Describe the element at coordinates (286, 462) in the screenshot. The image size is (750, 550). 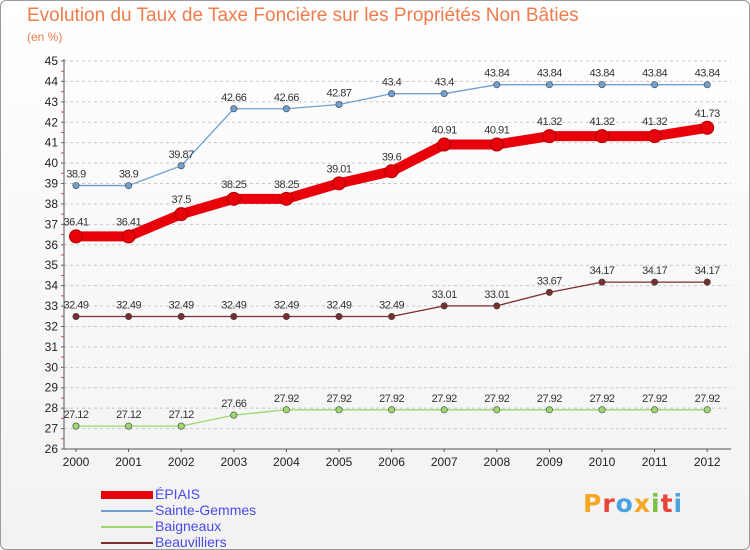
I see `x-tick-label: 2004` at that location.